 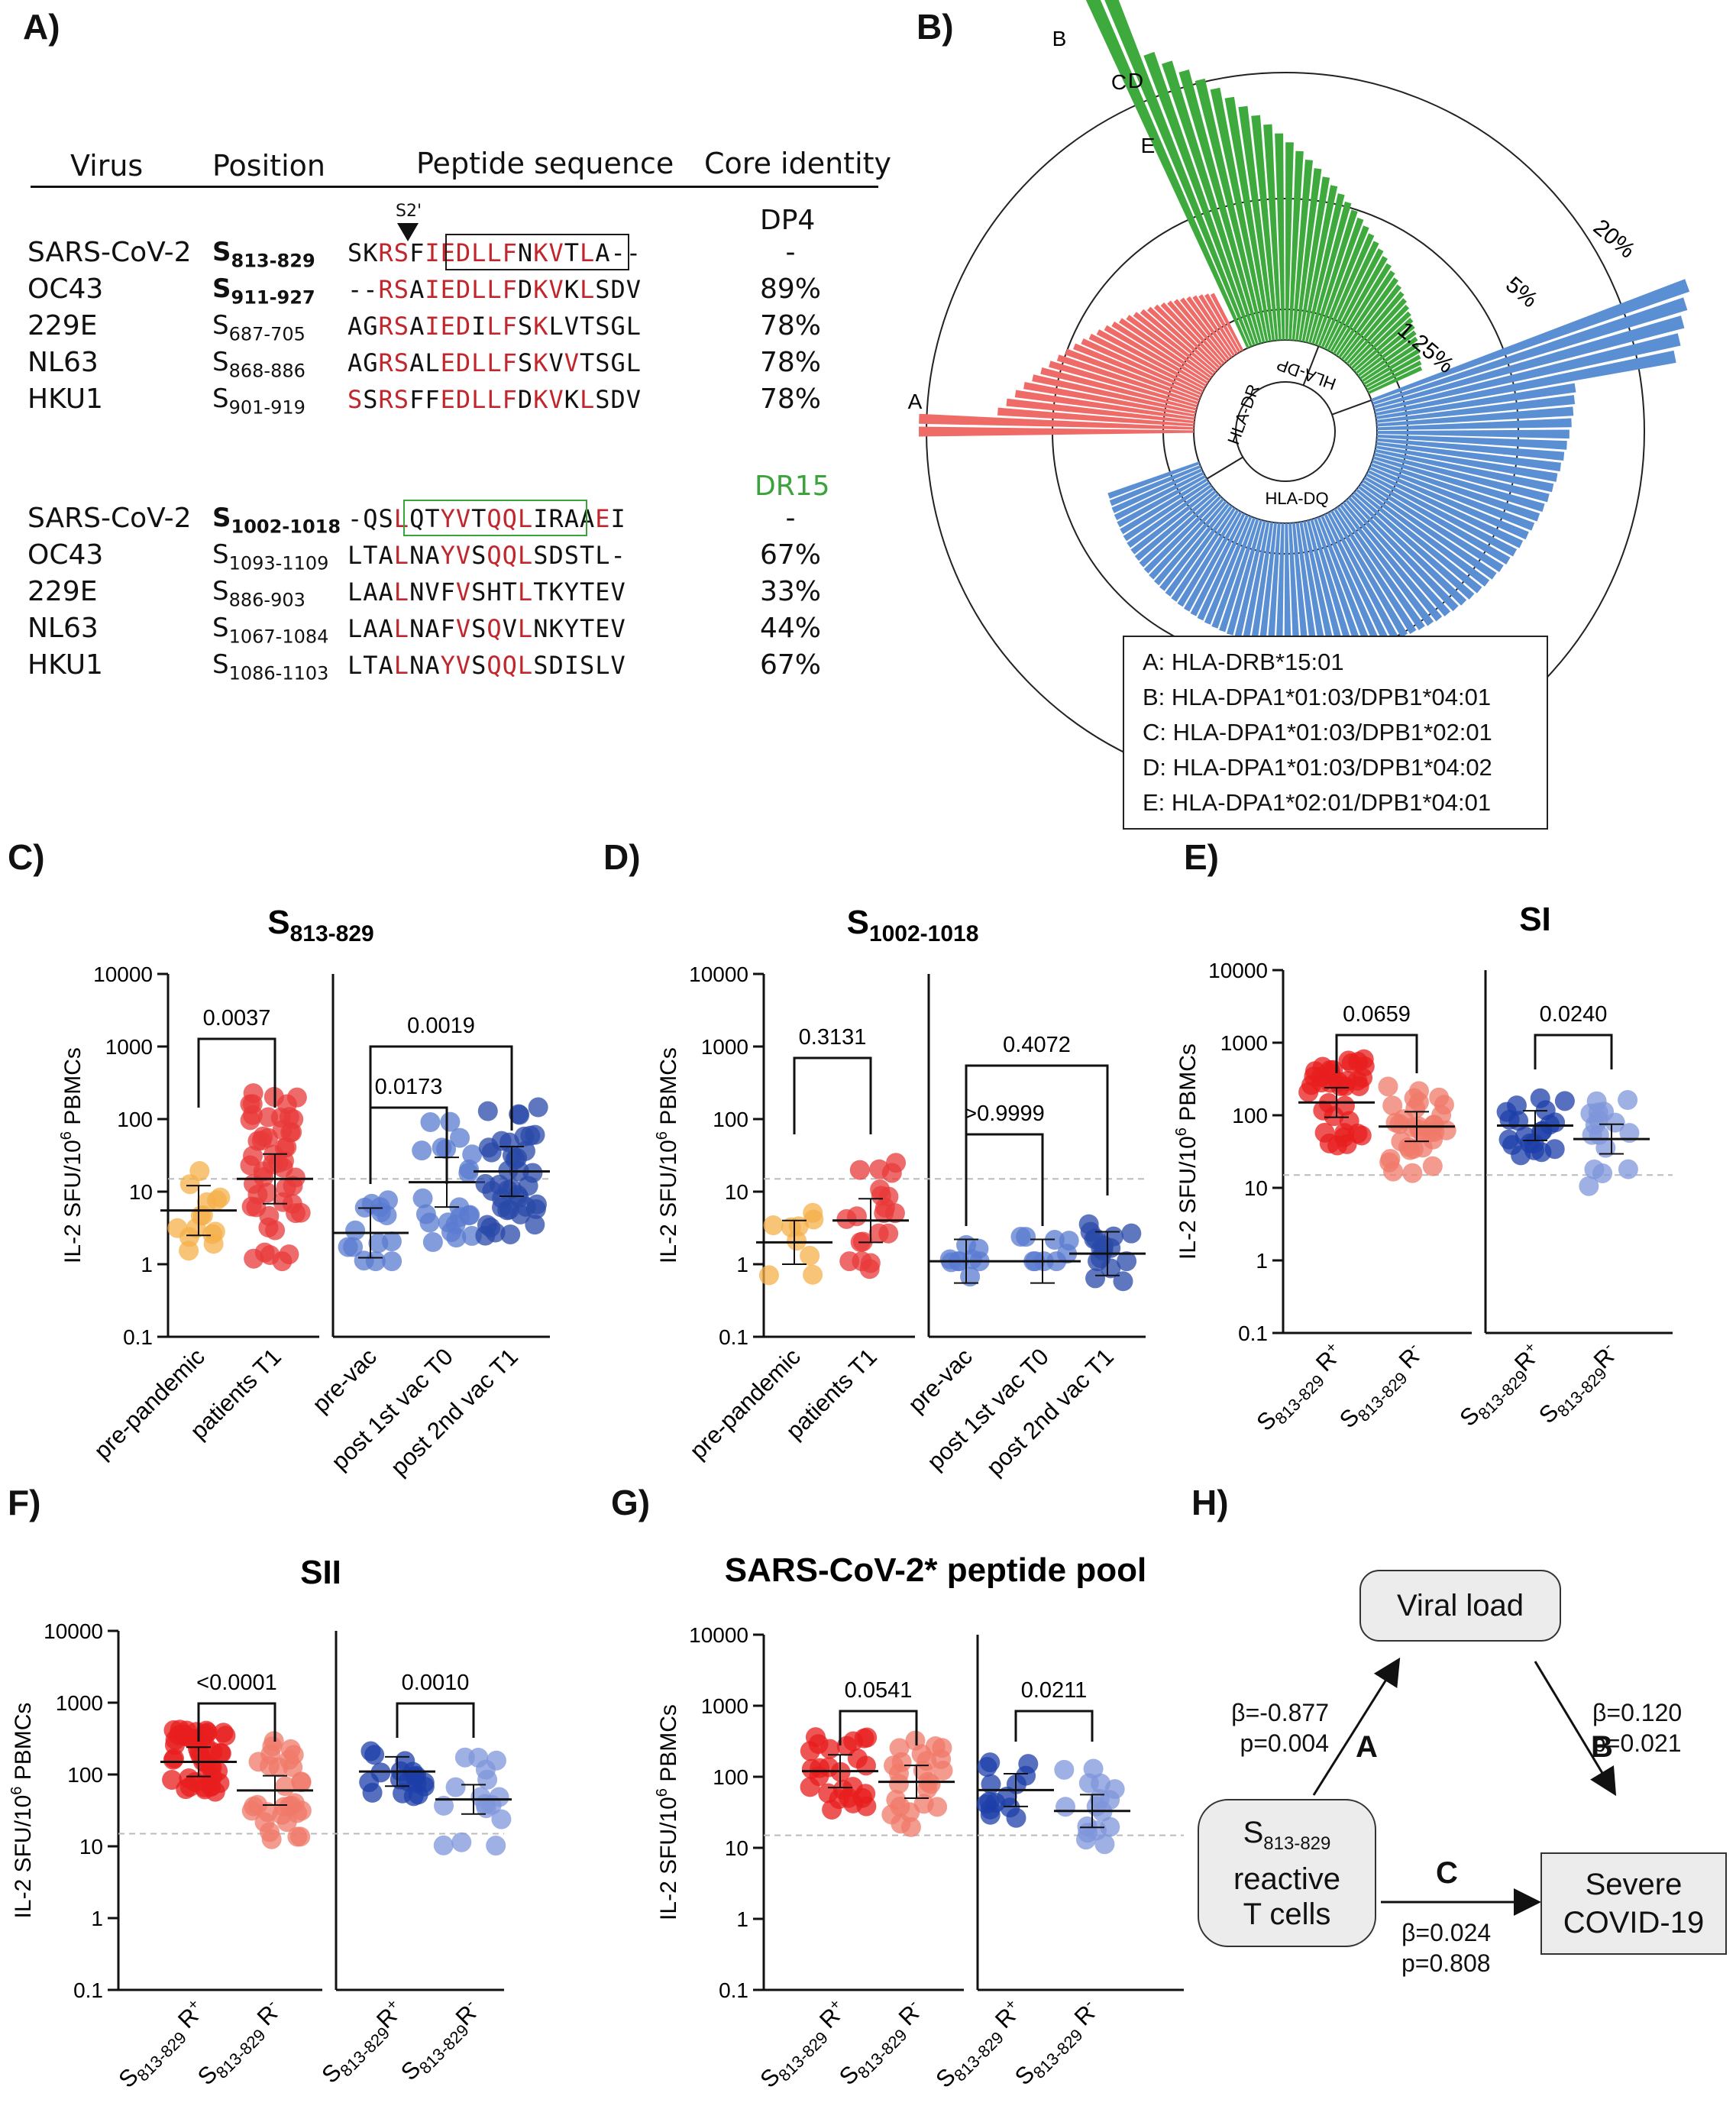 What do you see at coordinates (66, 555) in the screenshot?
I see `virus-name: OC43` at bounding box center [66, 555].